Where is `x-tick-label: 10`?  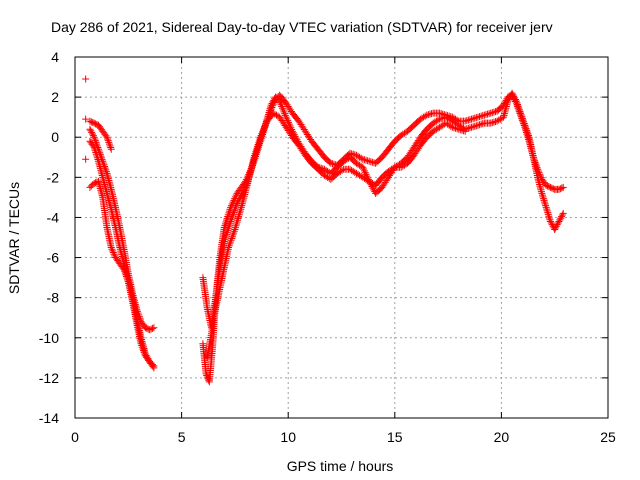 x-tick-label: 10 is located at coordinates (288, 437).